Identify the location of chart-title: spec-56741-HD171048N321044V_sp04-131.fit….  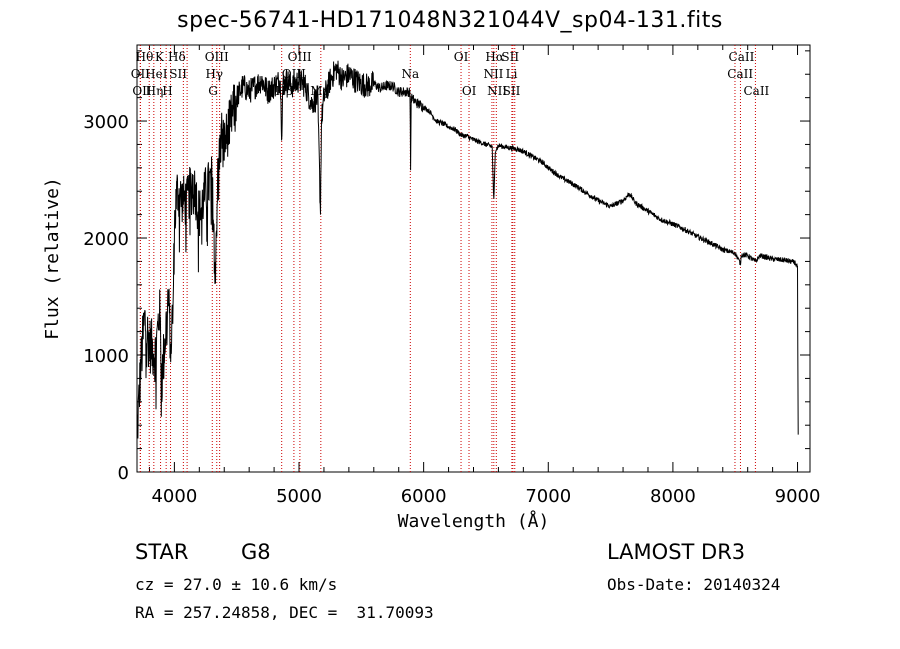
(450, 20).